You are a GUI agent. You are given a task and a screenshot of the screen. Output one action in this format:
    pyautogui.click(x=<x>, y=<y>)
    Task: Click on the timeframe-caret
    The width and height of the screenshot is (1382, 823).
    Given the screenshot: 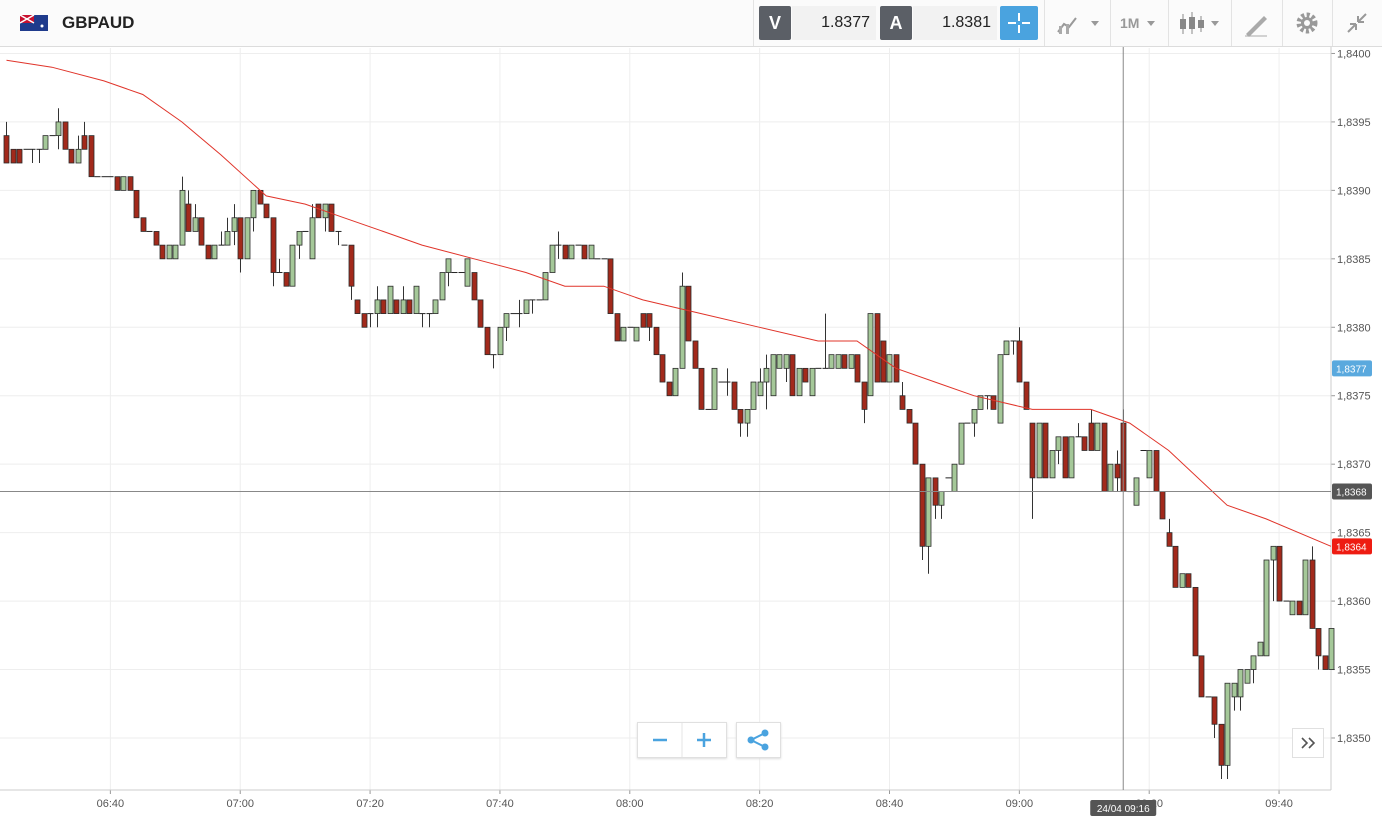 What is the action you would take?
    pyautogui.click(x=1152, y=24)
    